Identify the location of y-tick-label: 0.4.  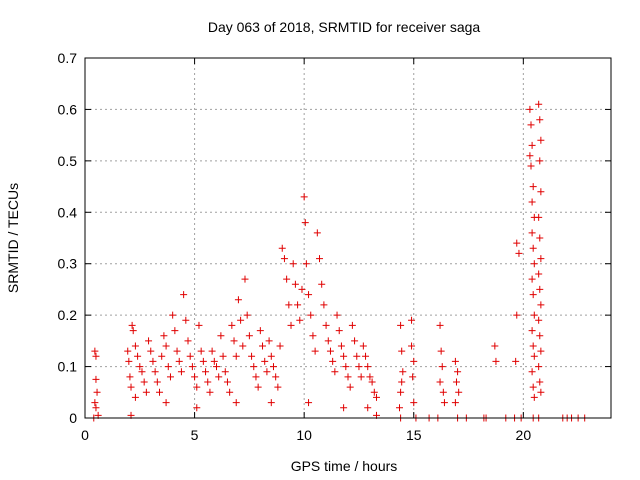
(68, 212).